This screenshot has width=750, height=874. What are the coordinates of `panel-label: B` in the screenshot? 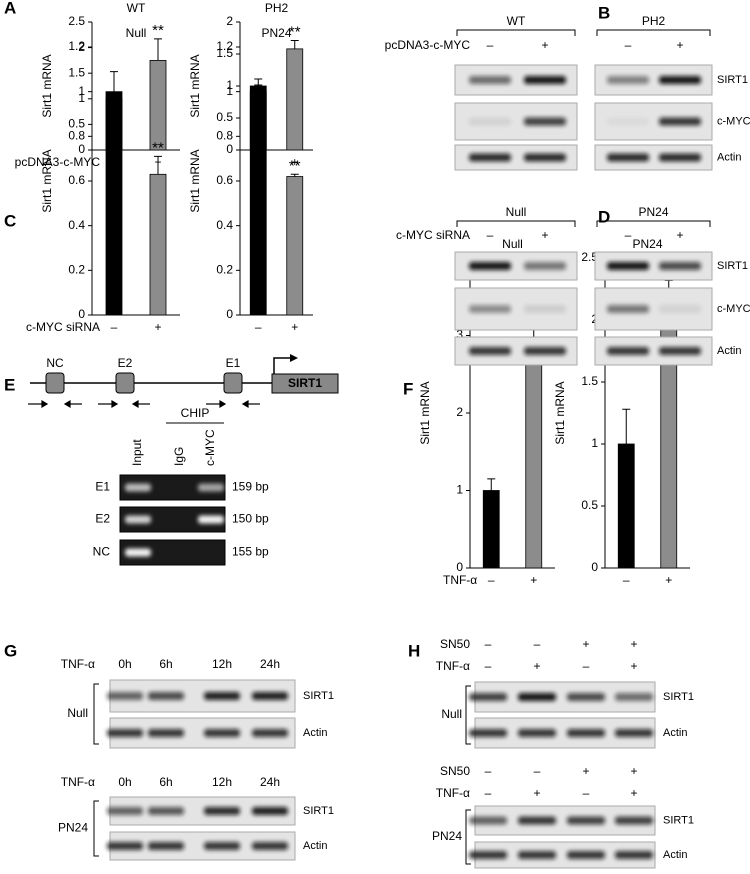 It's located at (604, 12).